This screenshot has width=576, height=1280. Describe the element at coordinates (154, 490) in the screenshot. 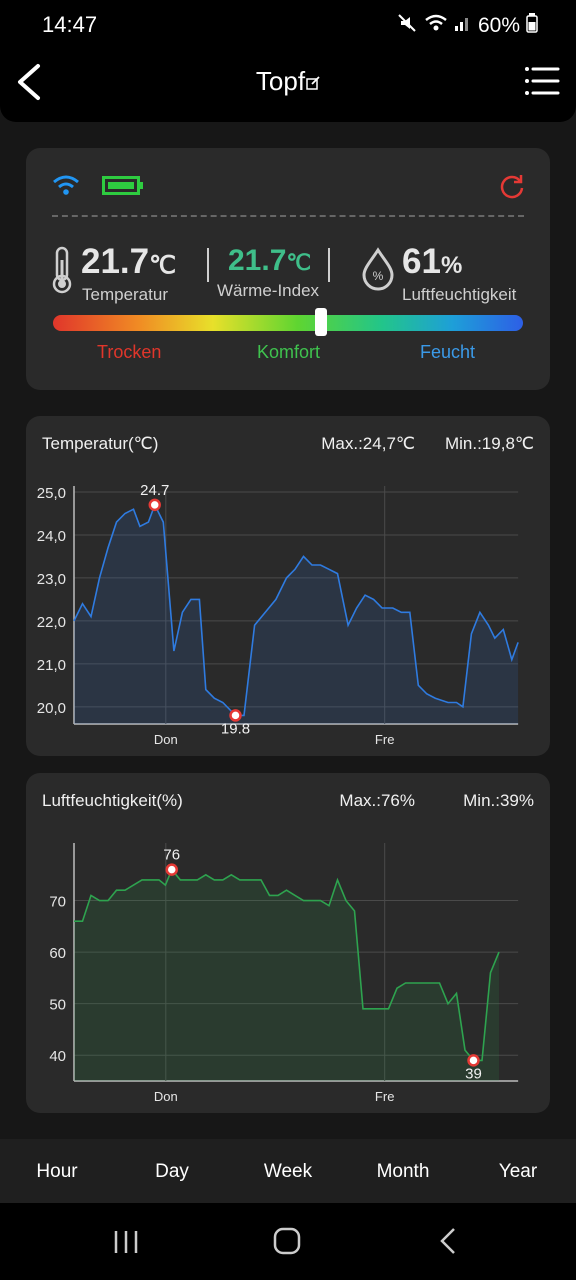

I see `max-point-label: 24.7` at that location.